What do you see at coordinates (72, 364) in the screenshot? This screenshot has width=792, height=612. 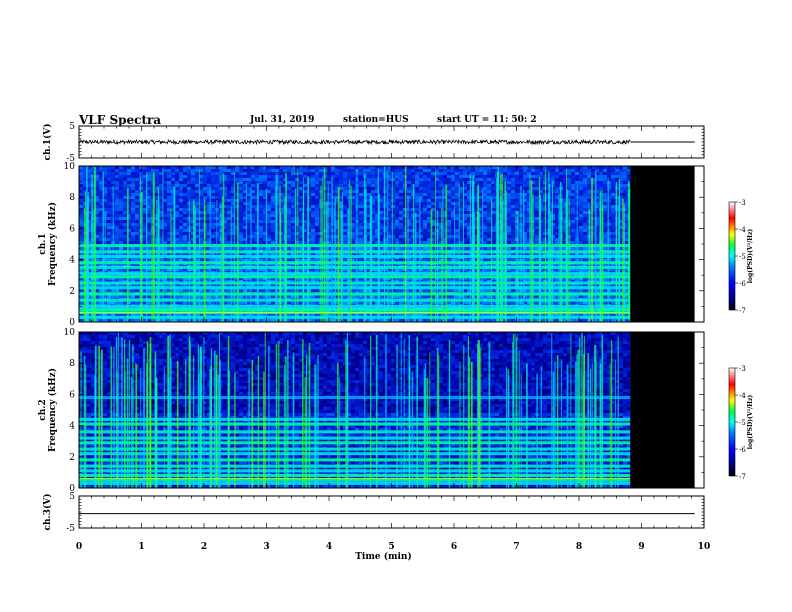 I see `ch2-spectrogram-ytick-label: 8` at bounding box center [72, 364].